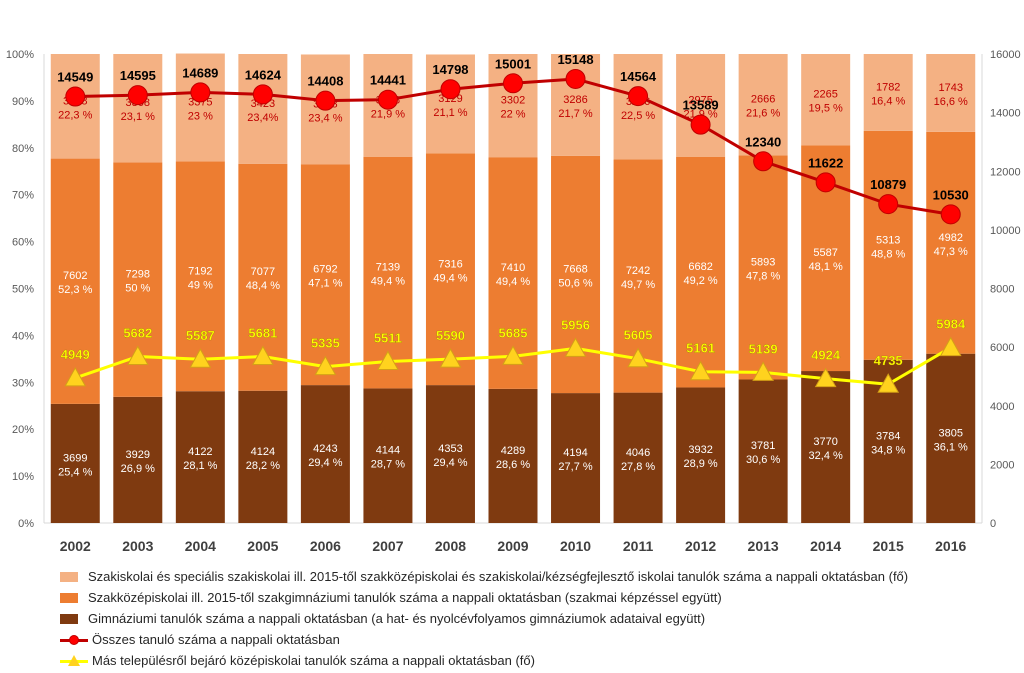 The width and height of the screenshot is (1024, 673). Describe the element at coordinates (263, 272) in the screenshot. I see `bar-value-label-secondary: 7077` at that location.